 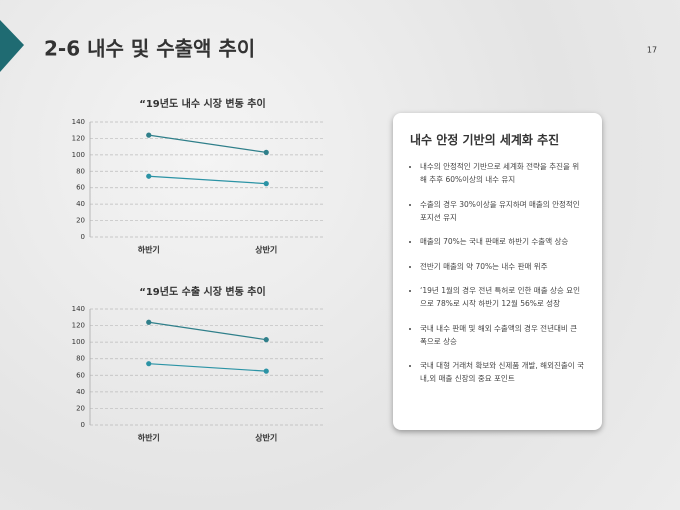 What do you see at coordinates (503, 211) in the screenshot?
I see `bullet-item: 수출의 경우 30%이상을 유지하며 매출의 안정적인 포지션 유지` at bounding box center [503, 211].